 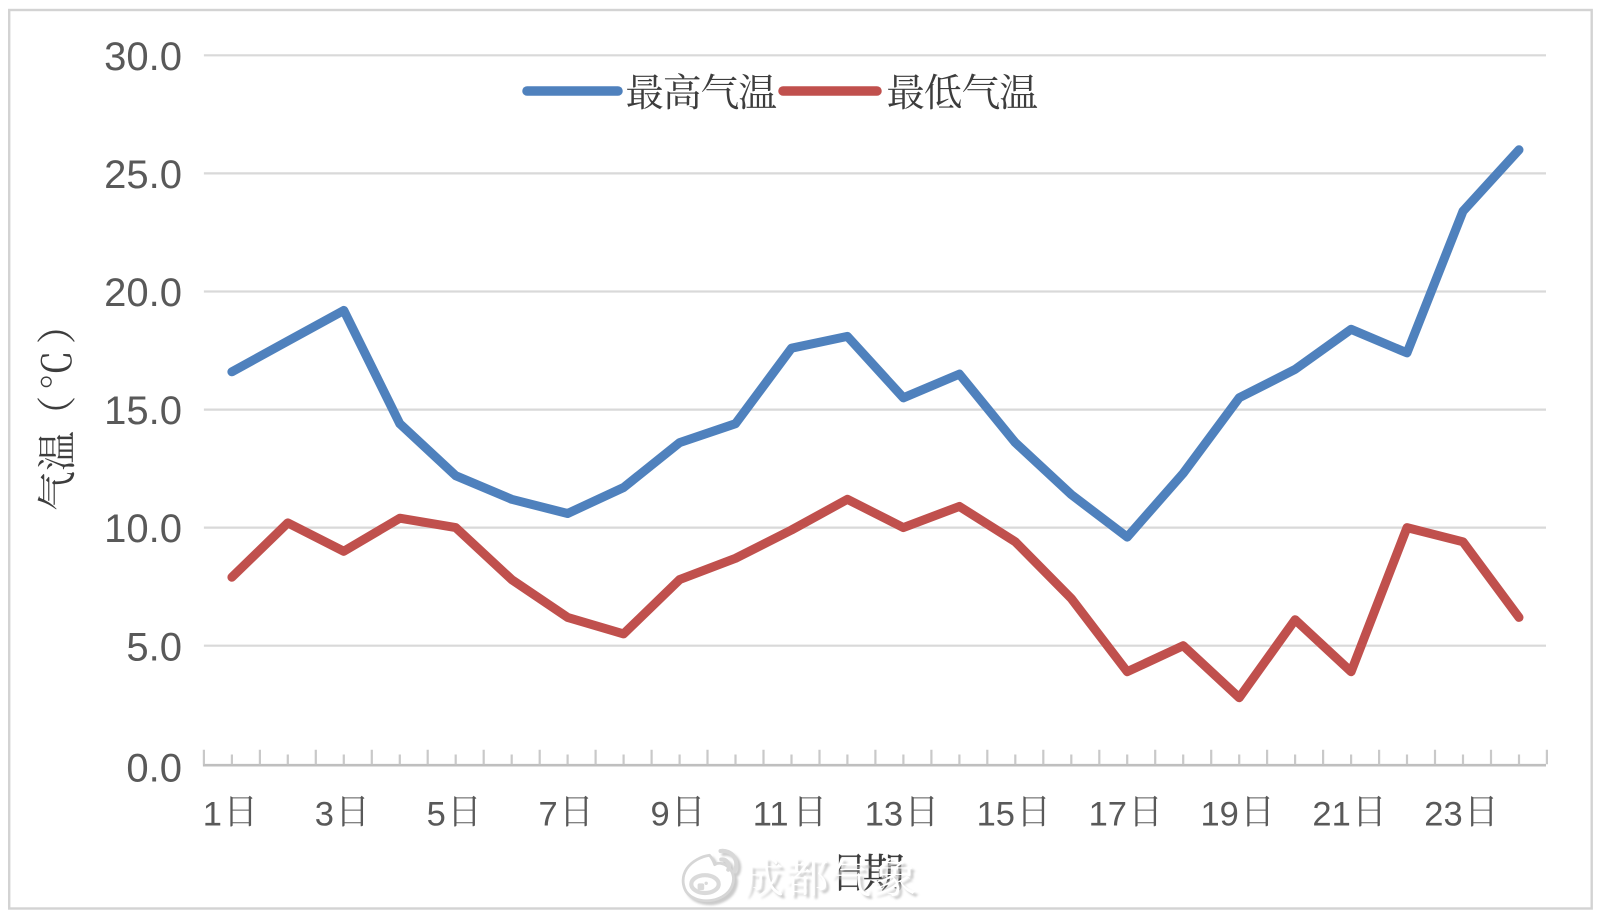 What do you see at coordinates (143, 293) in the screenshot?
I see `svg-text: 20.0` at bounding box center [143, 293].